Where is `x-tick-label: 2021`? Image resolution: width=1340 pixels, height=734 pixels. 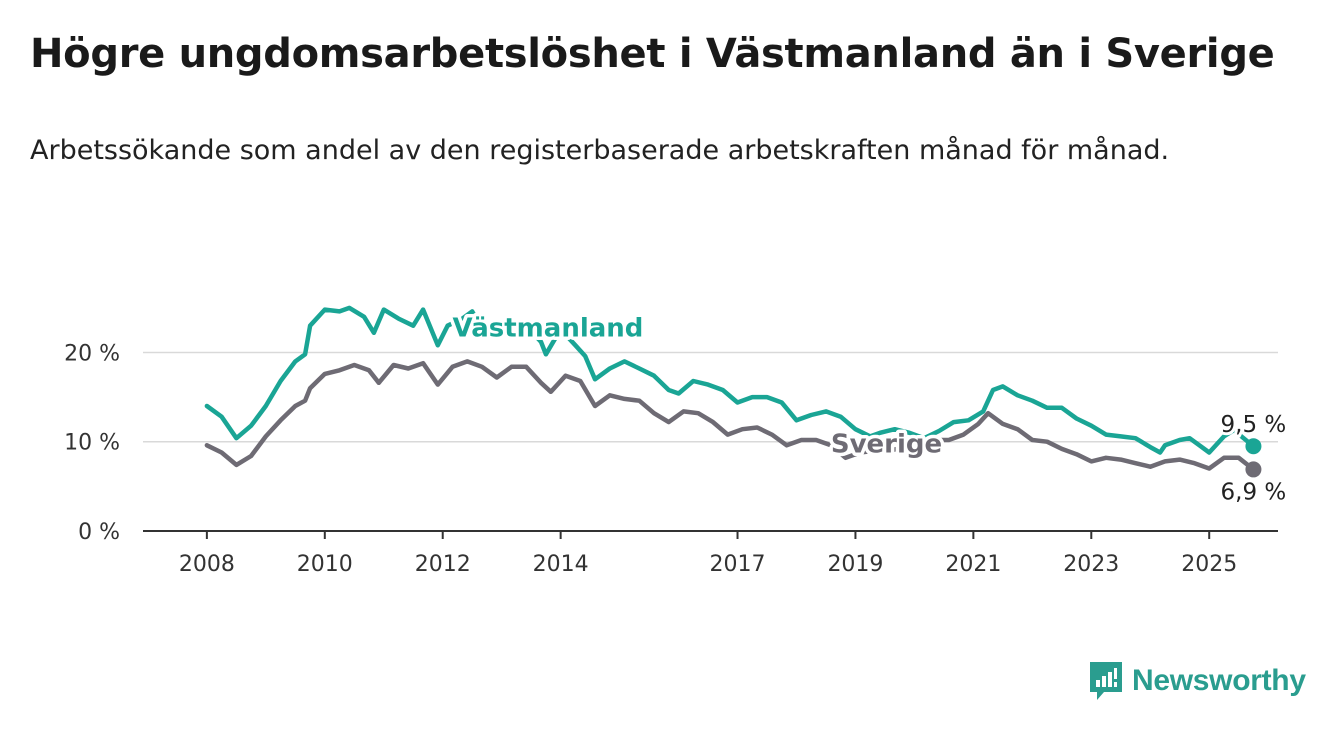
x-tick-label: 2021 is located at coordinates (973, 564).